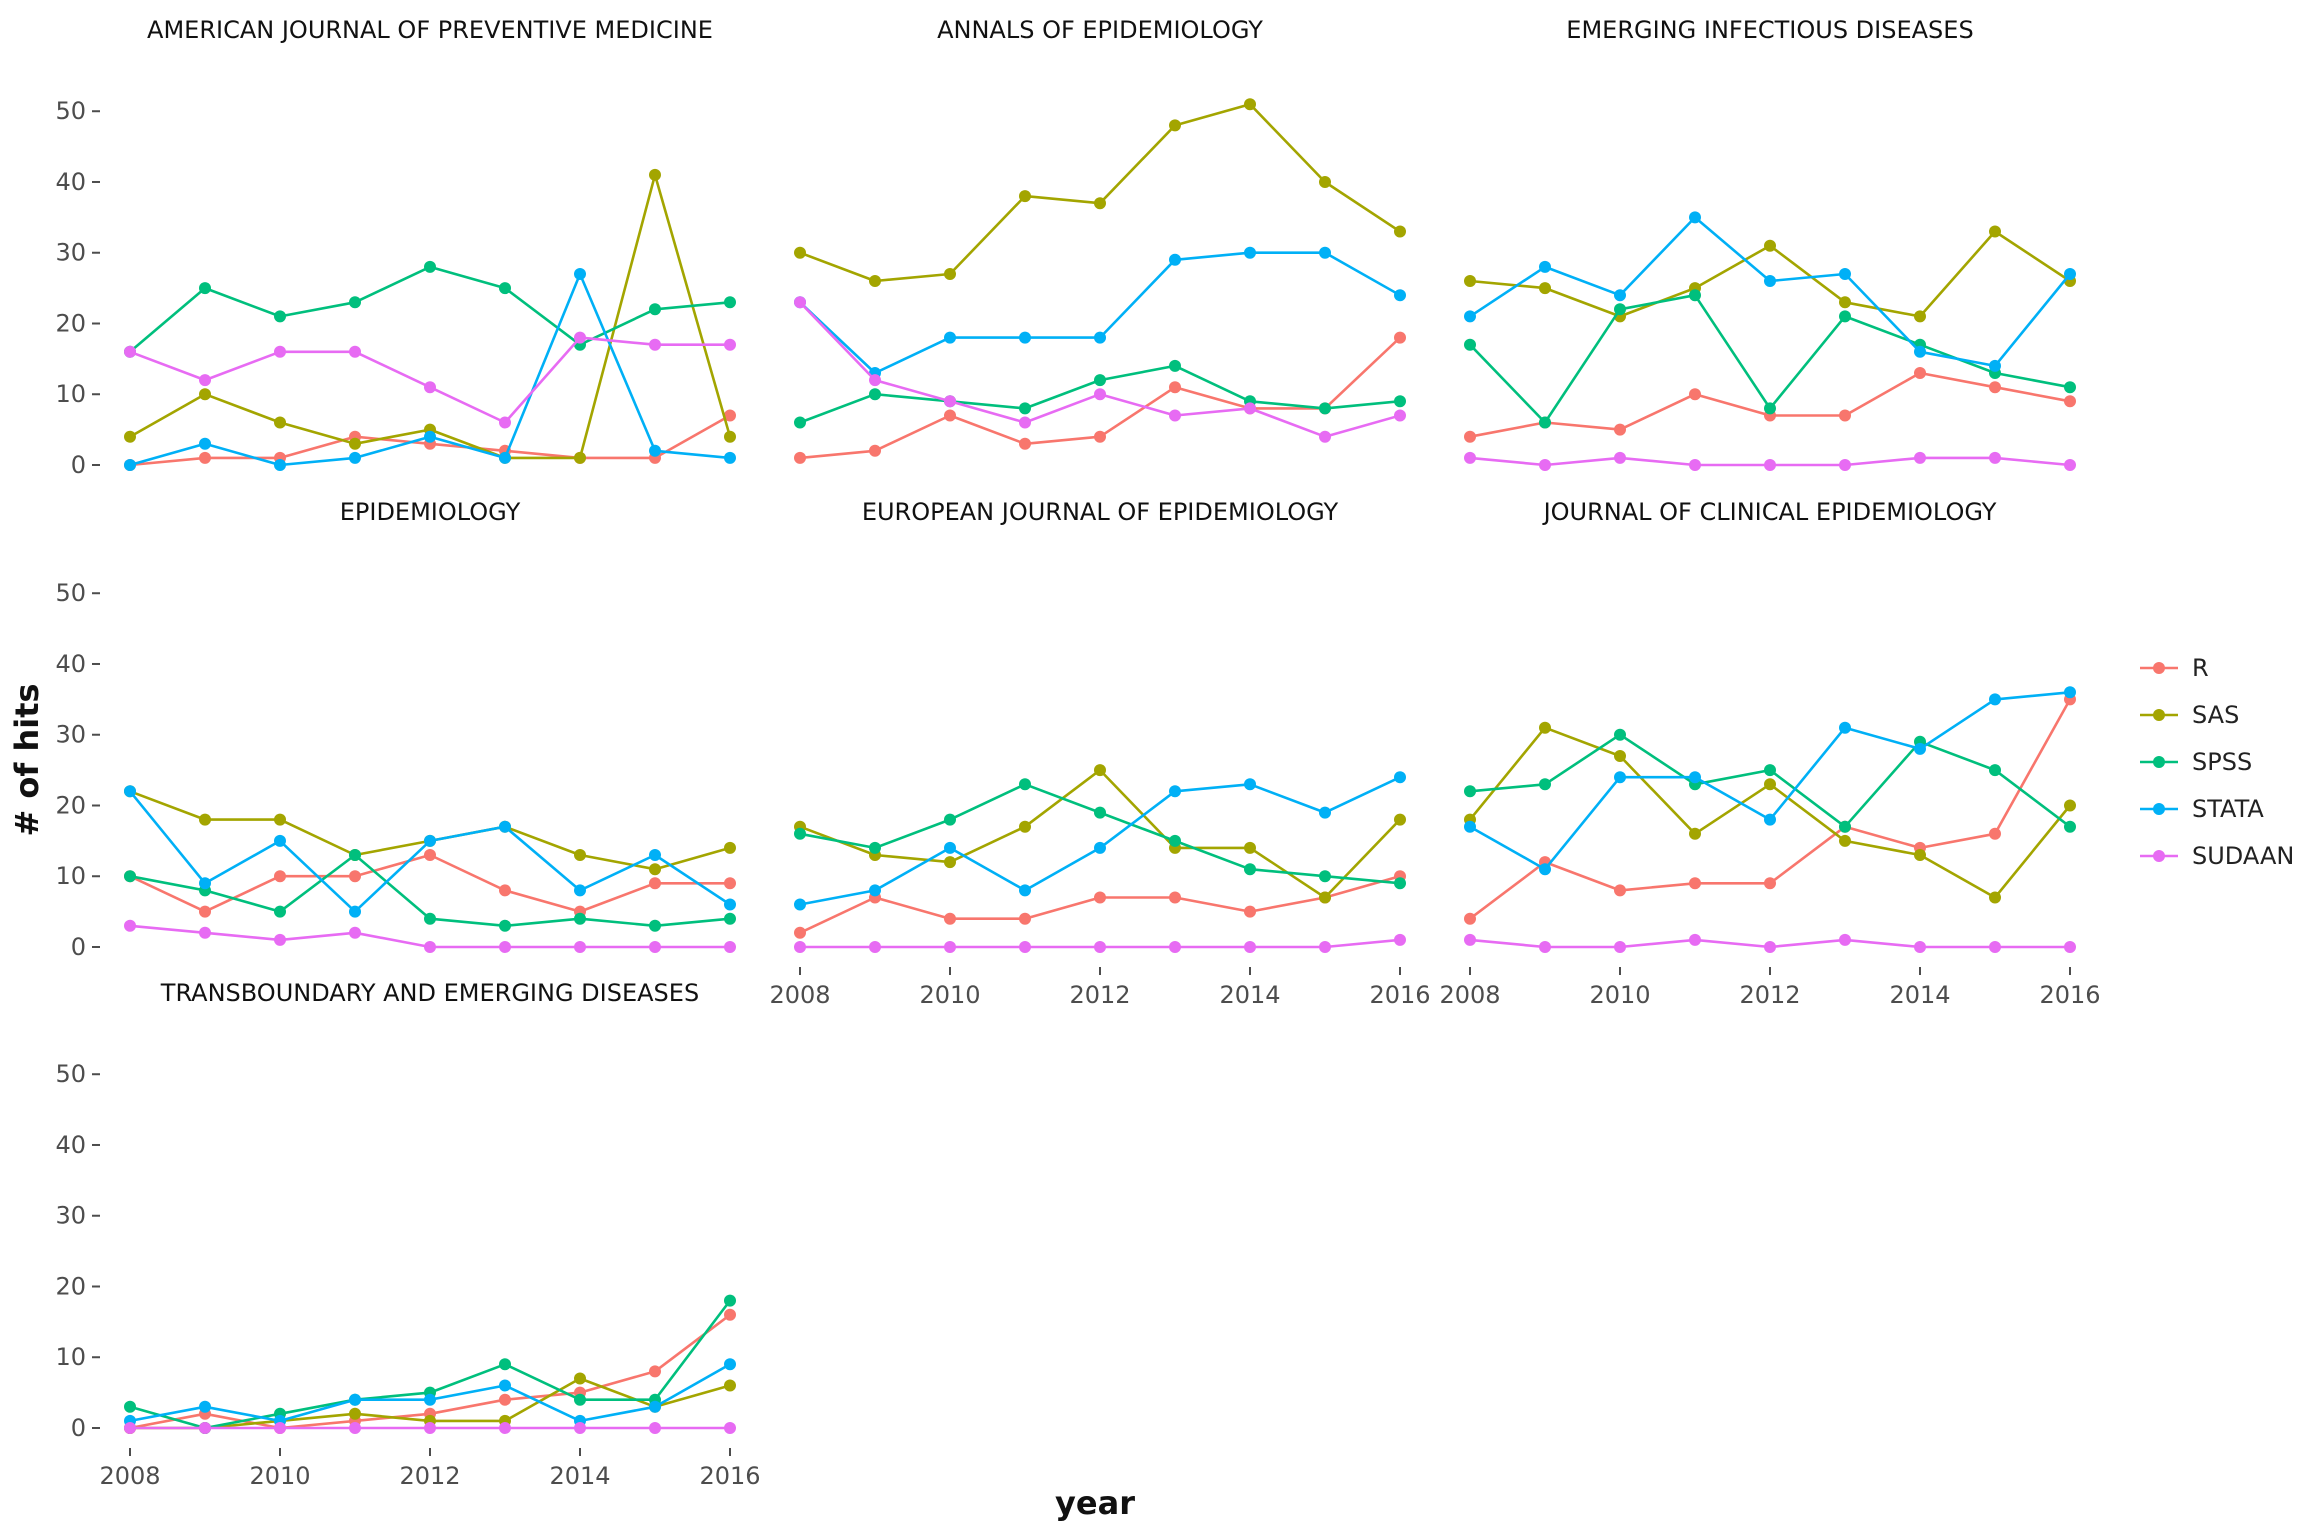 The width and height of the screenshot is (2304, 1536). Describe the element at coordinates (1100, 313) in the screenshot. I see `series-line-stata` at that location.